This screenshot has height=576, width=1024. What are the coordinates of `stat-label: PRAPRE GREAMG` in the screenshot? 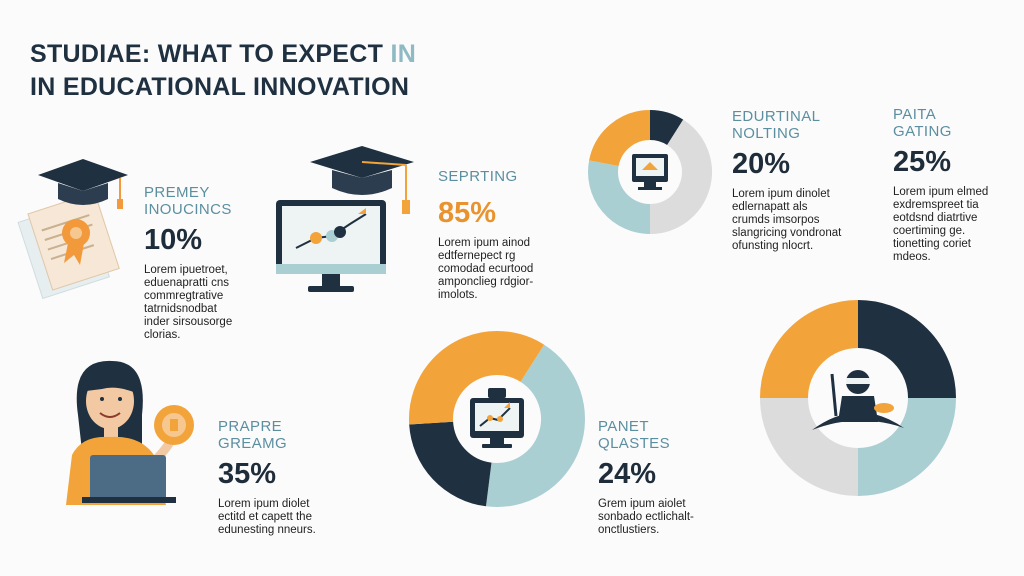 It's located at (253, 435).